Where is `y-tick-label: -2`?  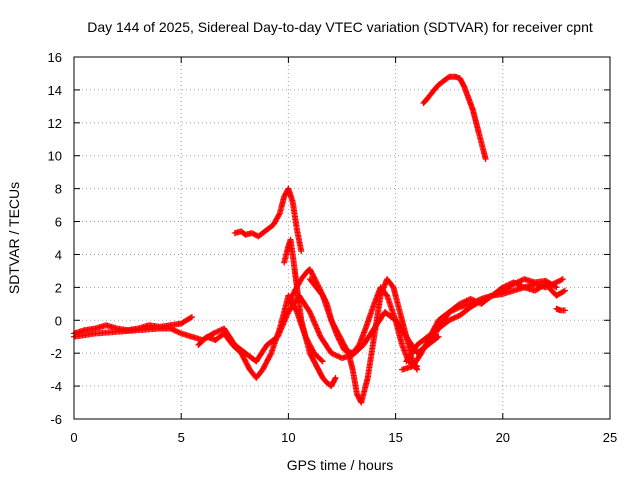 y-tick-label: -2 is located at coordinates (56, 353).